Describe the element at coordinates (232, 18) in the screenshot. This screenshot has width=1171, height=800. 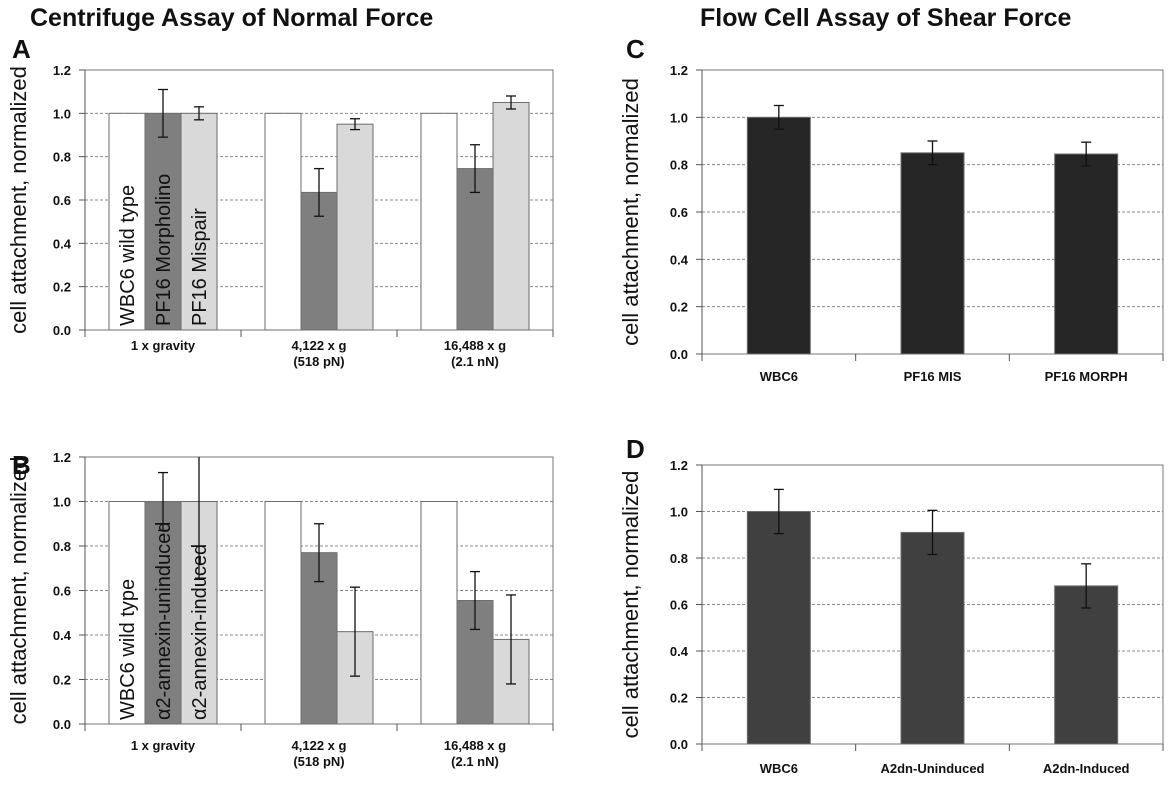
I see `heading-centrifuge-assay: Centrifuge Assay of Normal Force` at that location.